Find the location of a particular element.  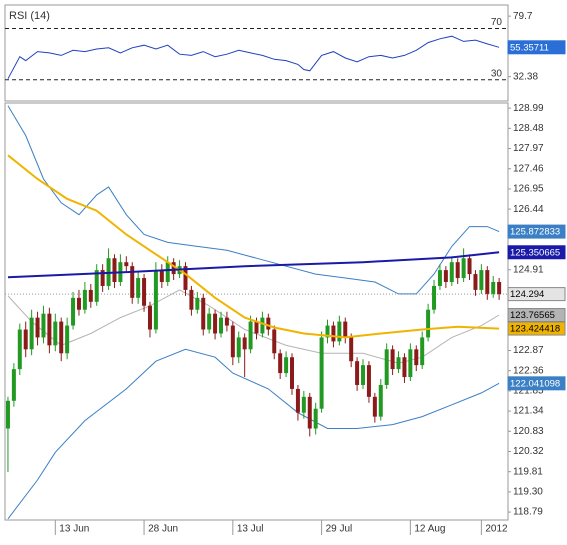

y-tick-label: 128.99 is located at coordinates (528, 108).